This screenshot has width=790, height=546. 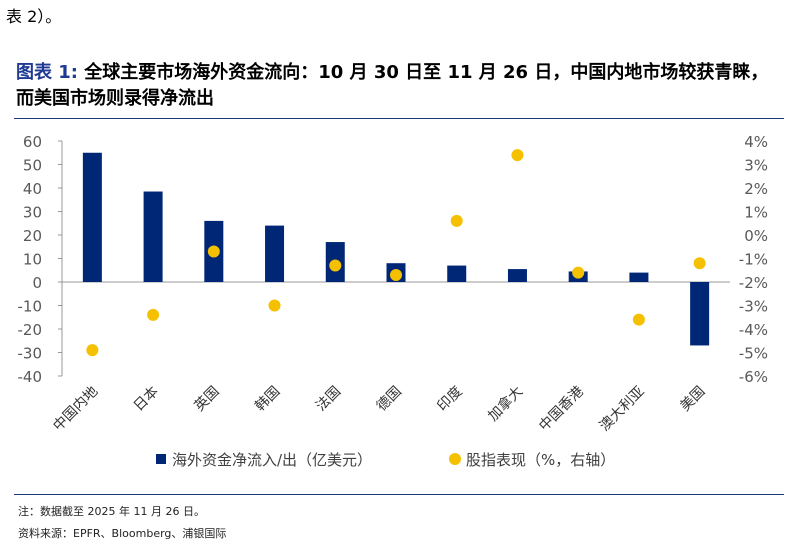 What do you see at coordinates (540, 460) in the screenshot?
I see `legend-dot-label: 股指表现（%，右轴）` at bounding box center [540, 460].